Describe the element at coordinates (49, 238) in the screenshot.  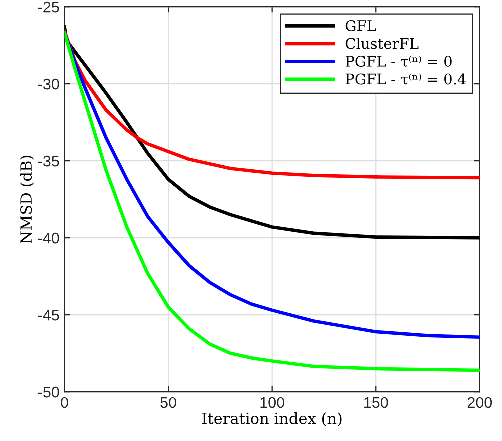
I see `y-tick-label: -40` at that location.